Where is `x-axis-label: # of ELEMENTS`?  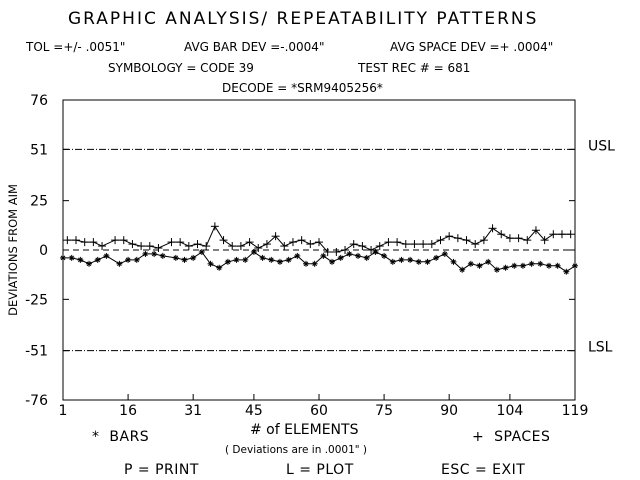 x-axis-label: # of ELEMENTS is located at coordinates (304, 430).